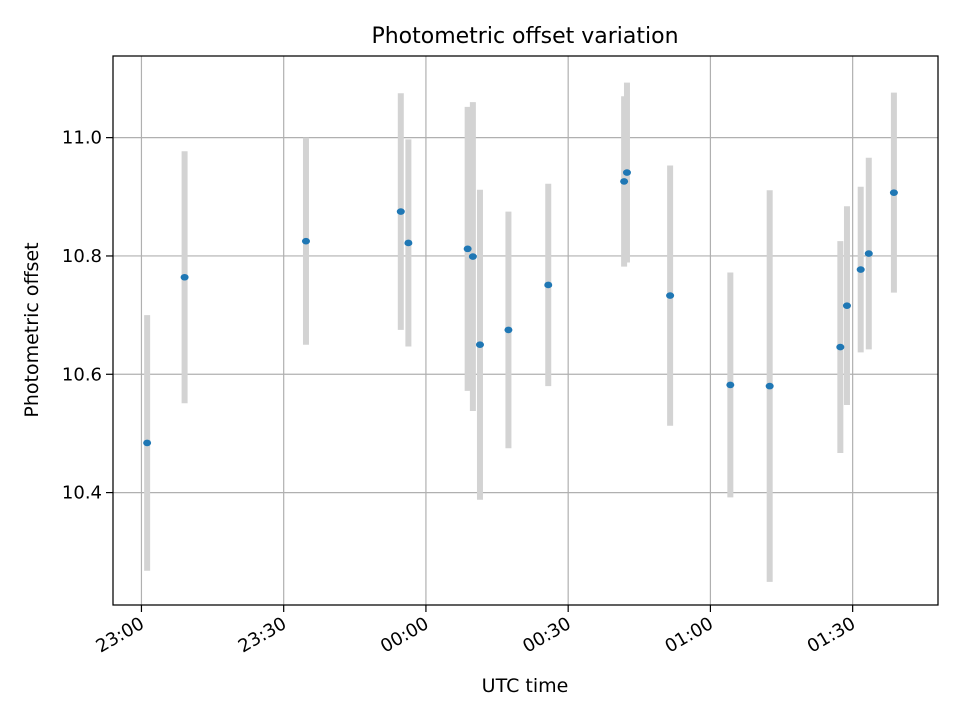 The image size is (960, 720). Describe the element at coordinates (476, 631) in the screenshot. I see `x-axis-ticks: 23:00 23:30 00:00 00:30 01:00 01:30` at that location.